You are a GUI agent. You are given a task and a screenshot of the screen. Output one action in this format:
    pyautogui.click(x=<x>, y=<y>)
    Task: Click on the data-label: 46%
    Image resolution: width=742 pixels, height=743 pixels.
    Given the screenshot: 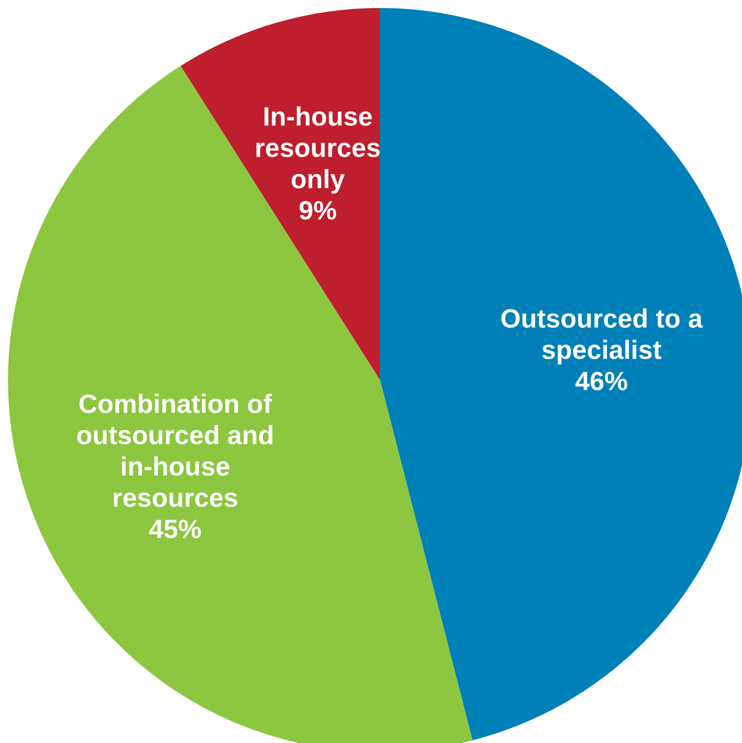 What is the action you would take?
    pyautogui.click(x=601, y=381)
    